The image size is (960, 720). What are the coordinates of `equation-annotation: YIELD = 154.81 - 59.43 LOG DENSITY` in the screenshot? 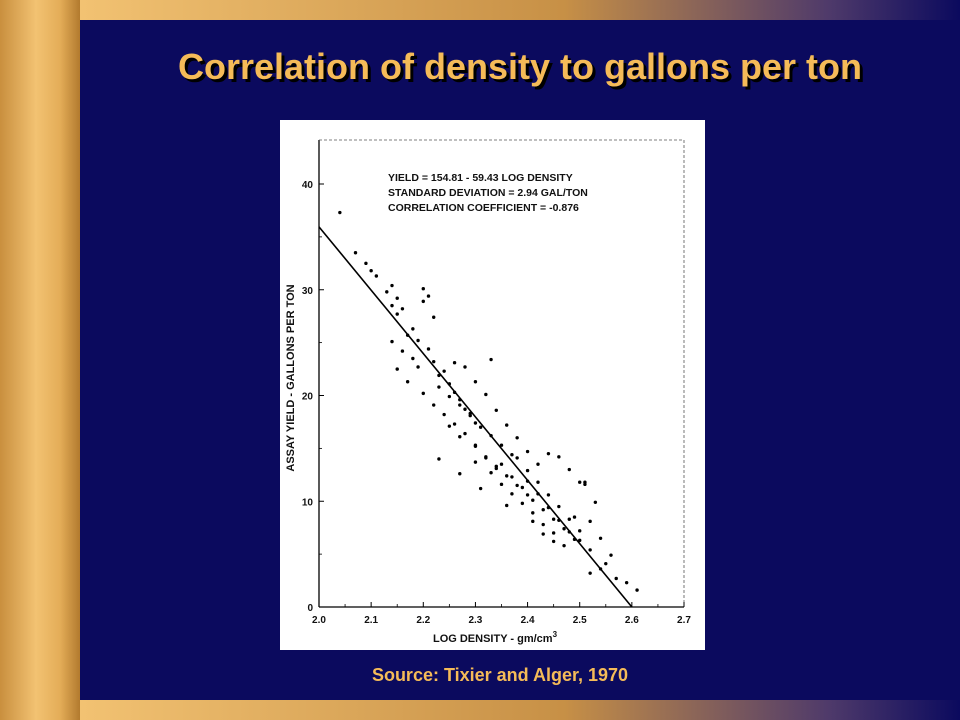 It's located at (480, 178).